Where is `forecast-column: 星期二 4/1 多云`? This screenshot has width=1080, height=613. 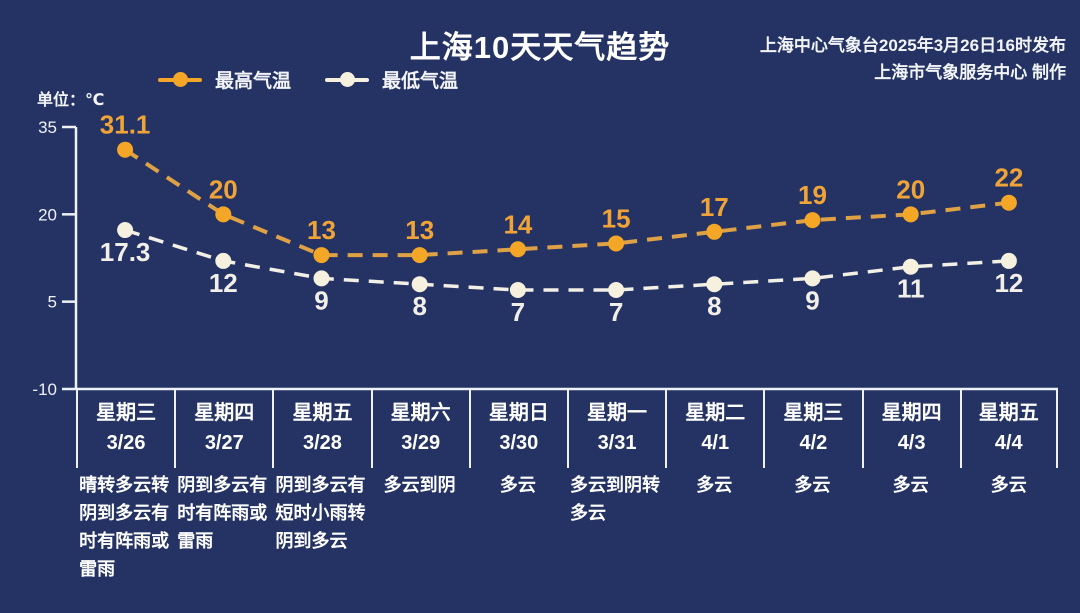 forecast-column: 星期二 4/1 多云 is located at coordinates (714, 486).